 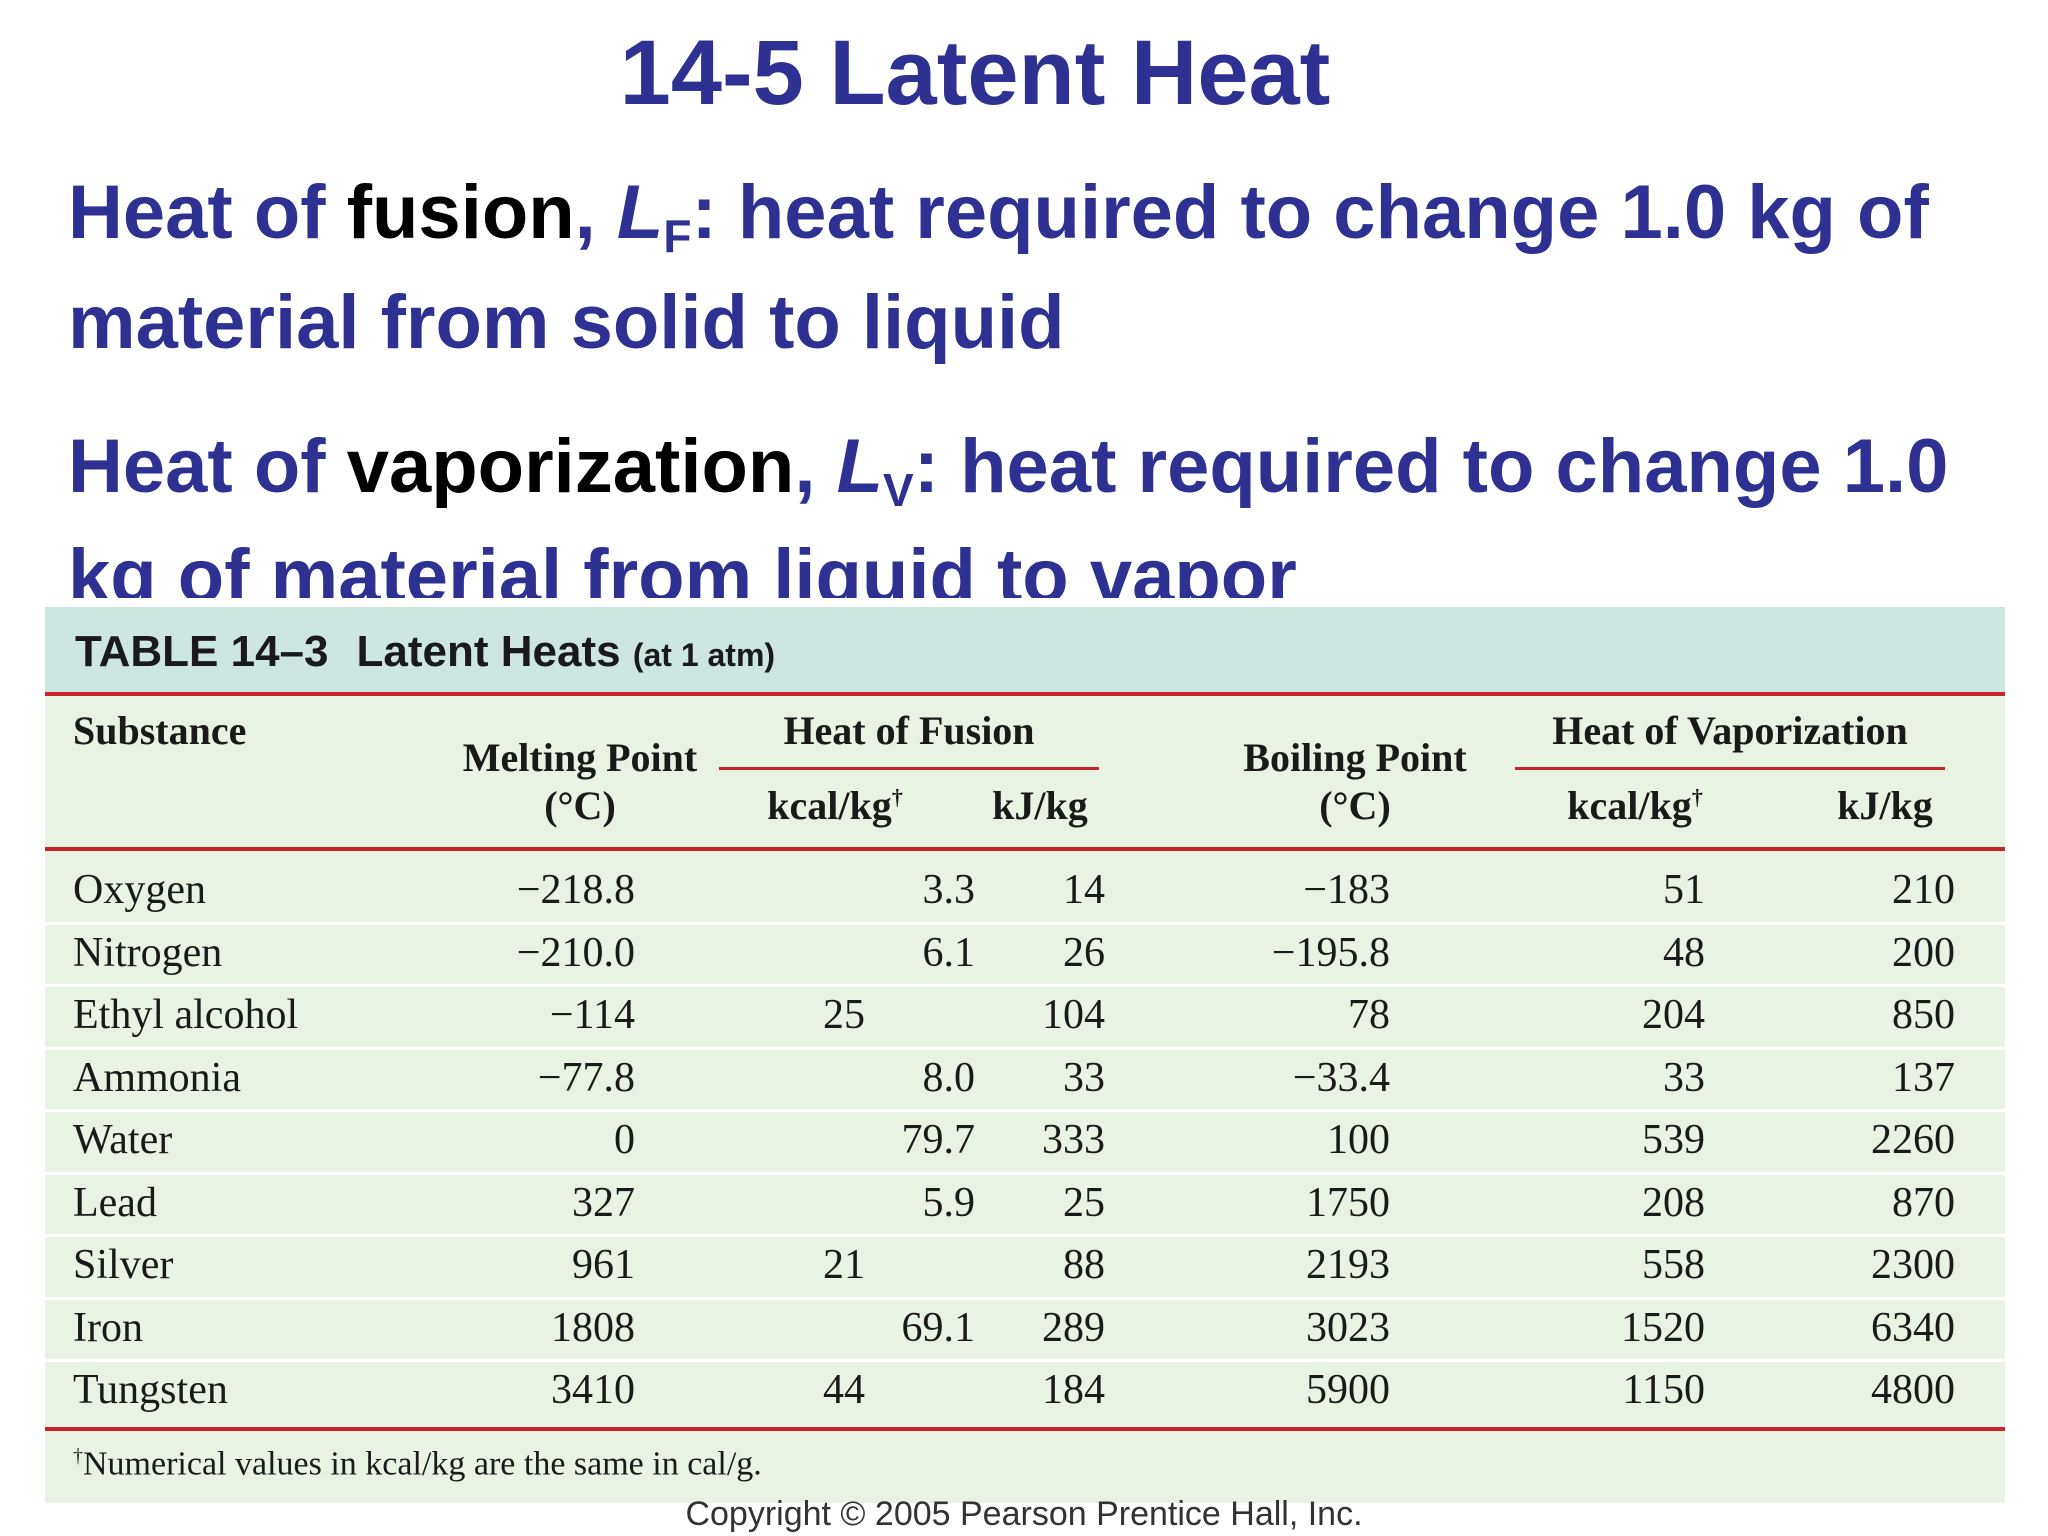 I want to click on cell-fusion-kj: 26, so click(x=1084, y=952).